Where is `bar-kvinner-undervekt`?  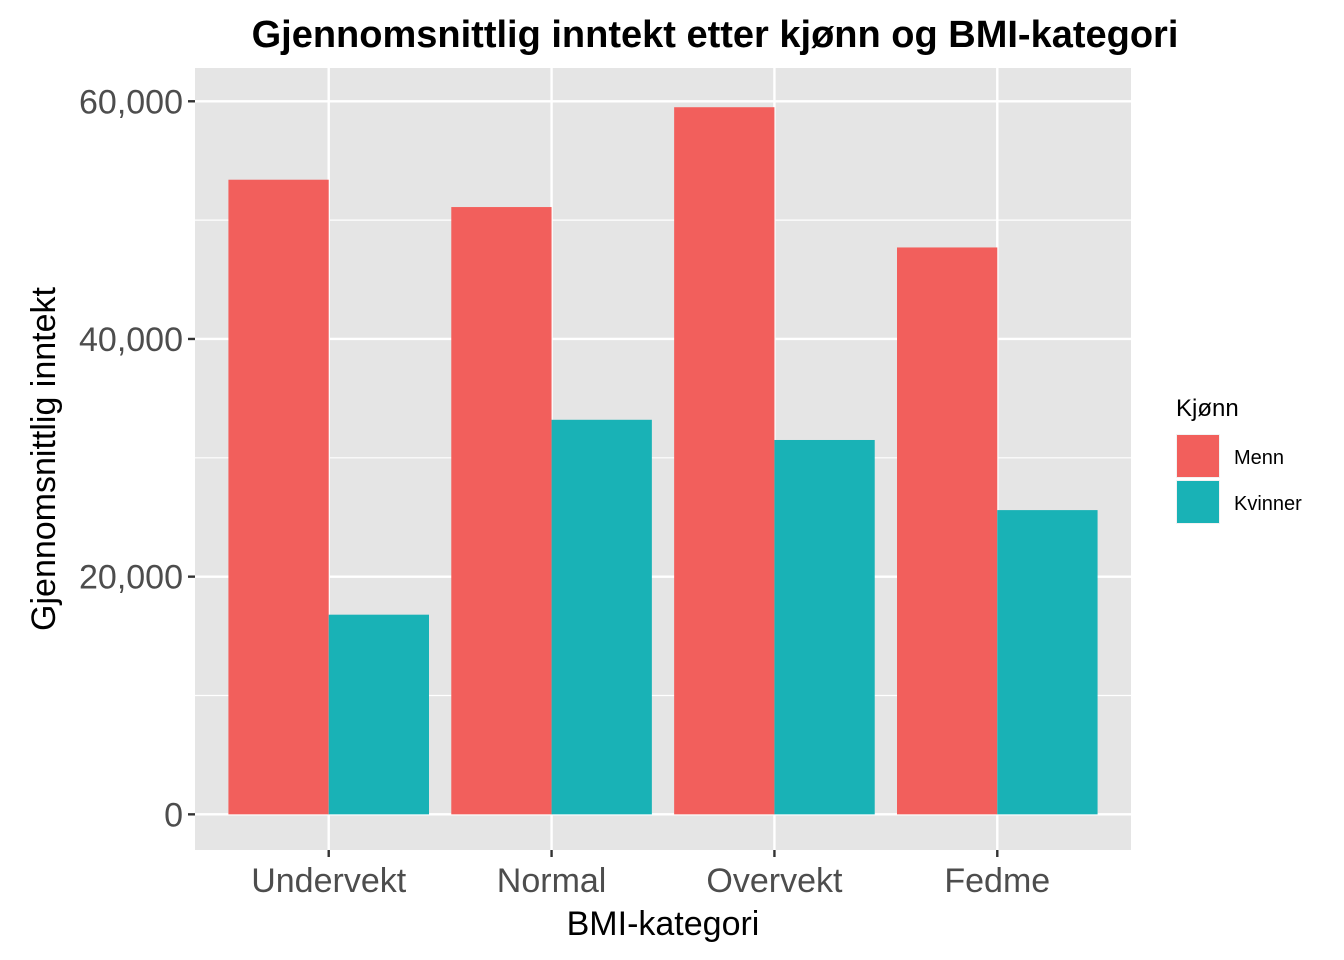 bar-kvinner-undervekt is located at coordinates (378, 714).